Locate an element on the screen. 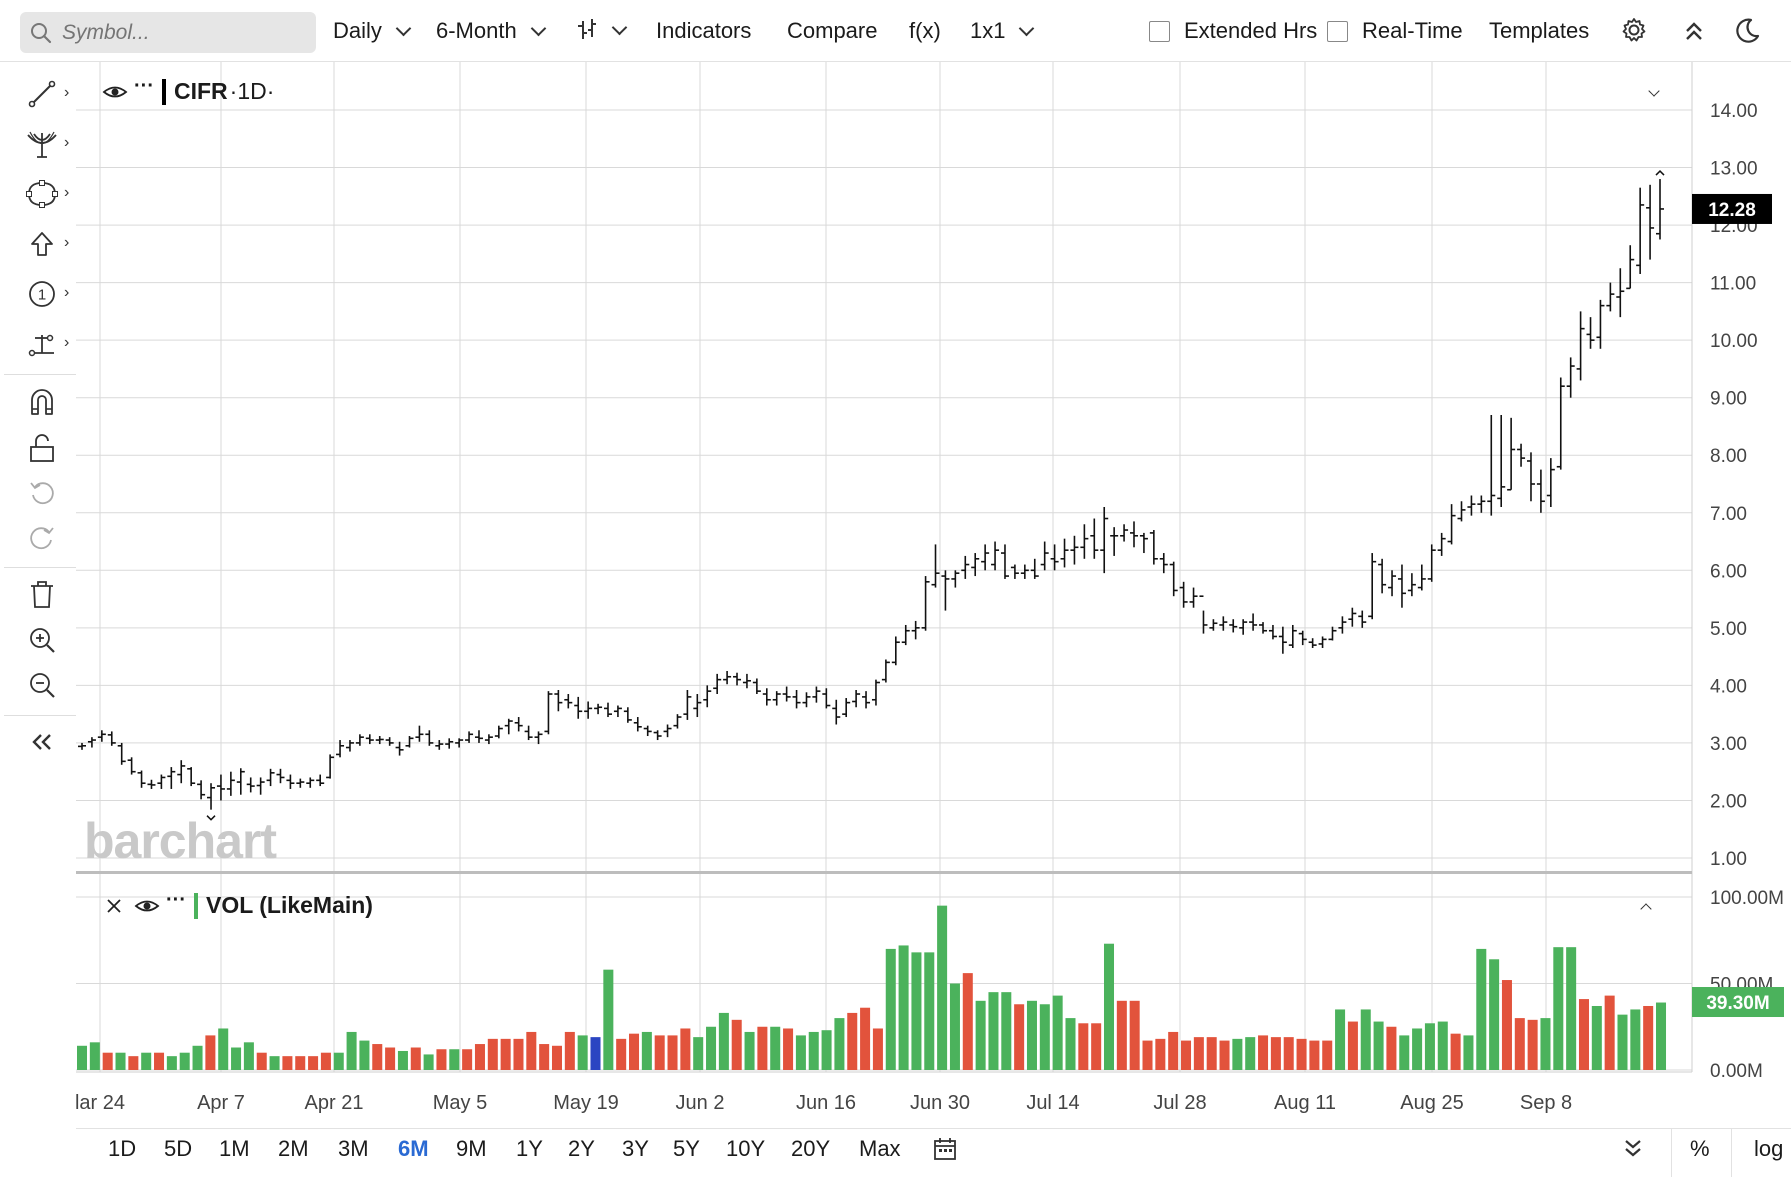 The height and width of the screenshot is (1177, 1791). fx-button: f(x) is located at coordinates (925, 31).